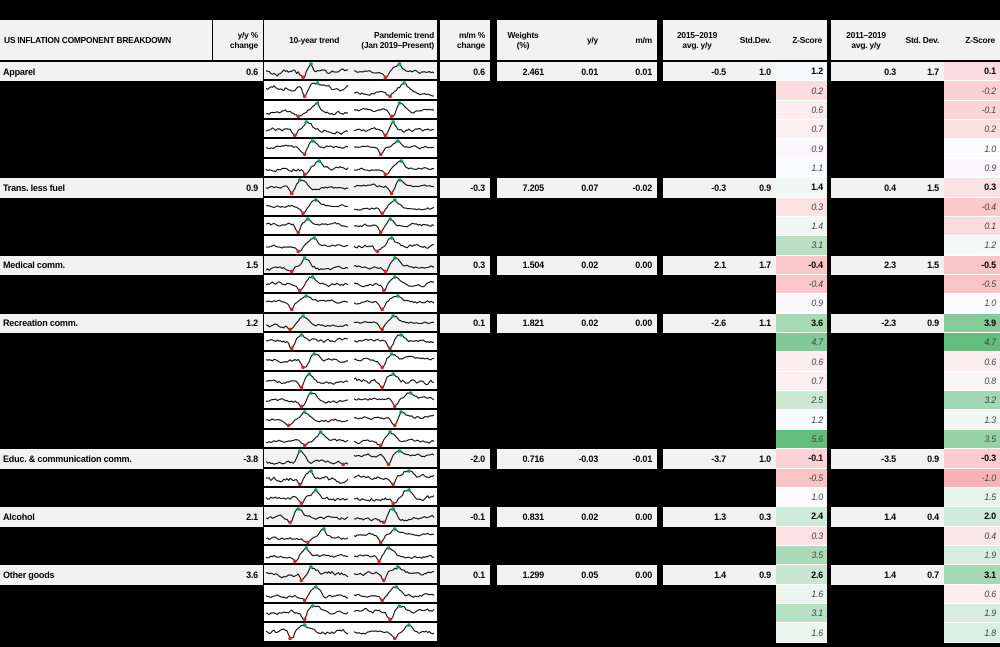  Describe the element at coordinates (500, 207) in the screenshot. I see `subcomponent-row: 0.3 -0.4` at that location.